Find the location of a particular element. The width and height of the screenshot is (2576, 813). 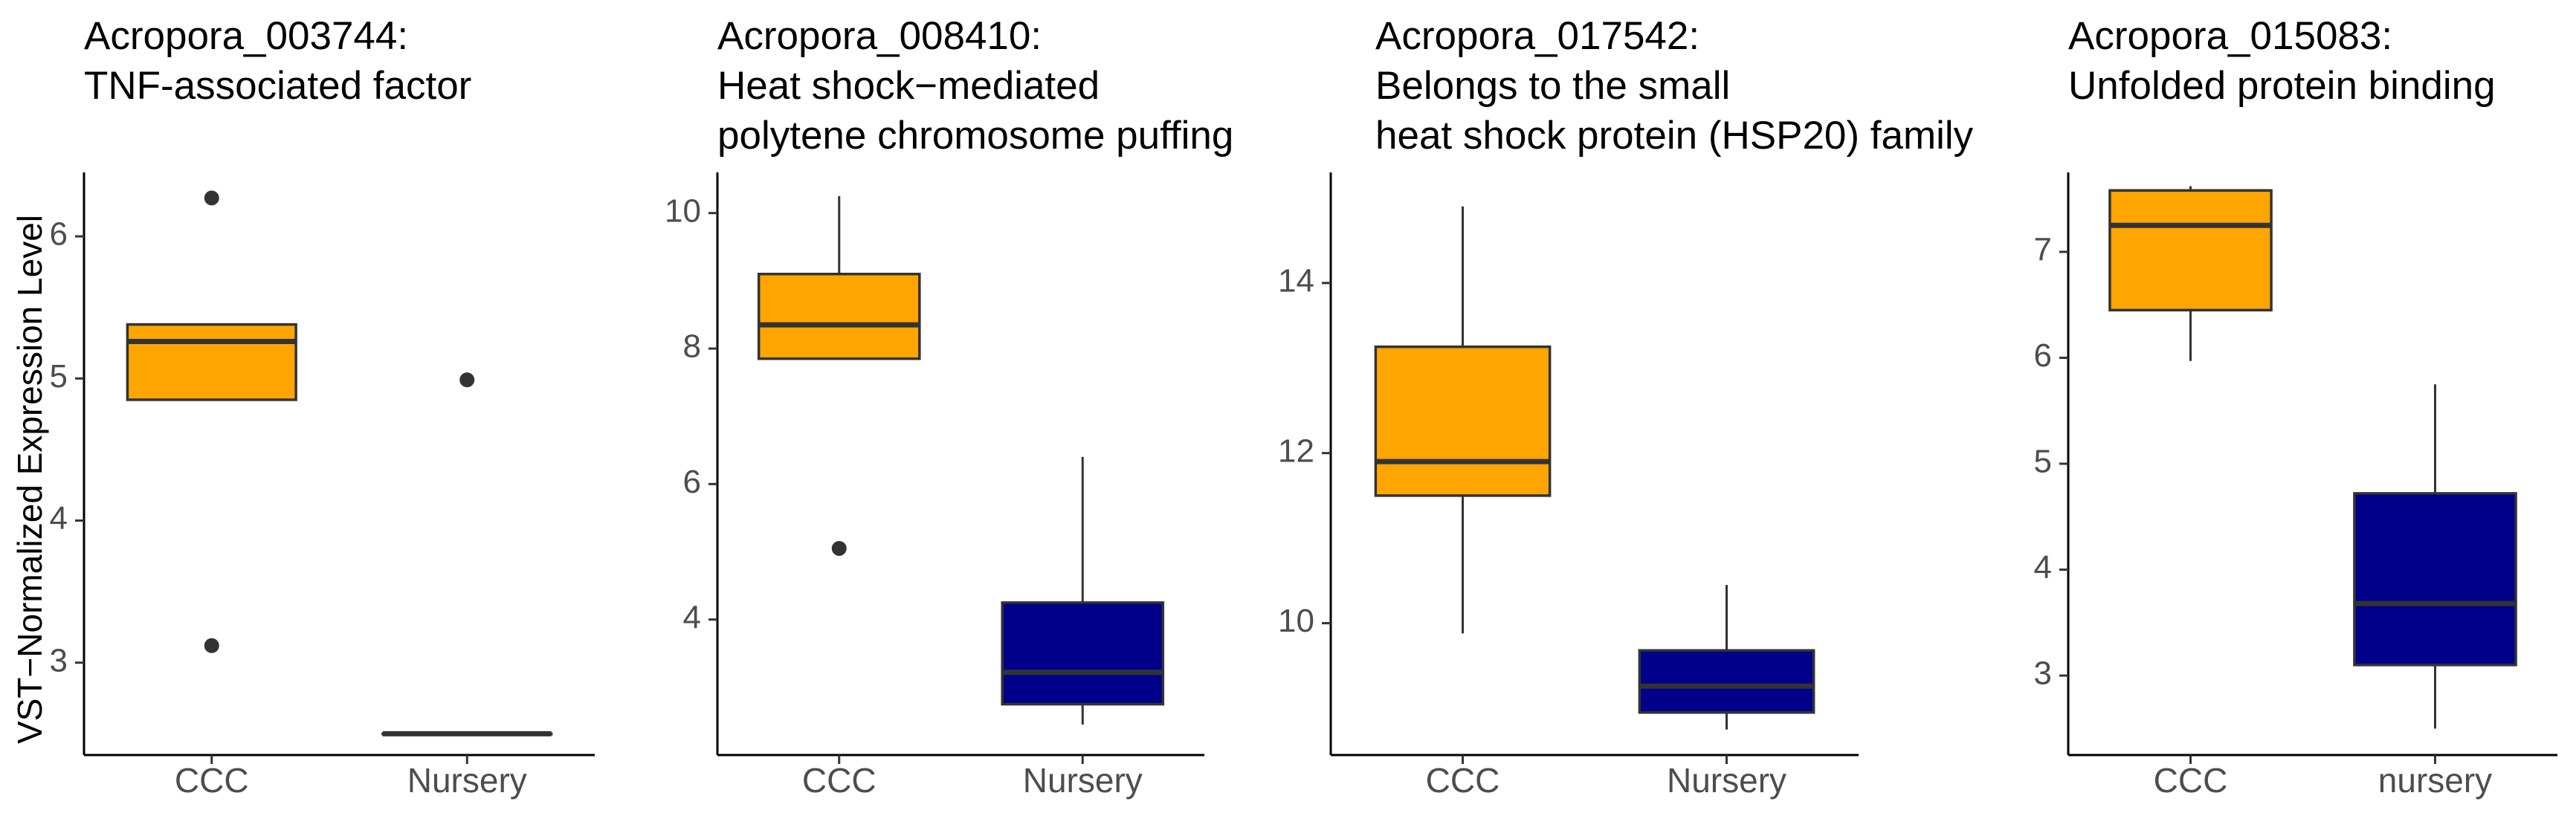

y-tick-label: 14 is located at coordinates (1296, 280).